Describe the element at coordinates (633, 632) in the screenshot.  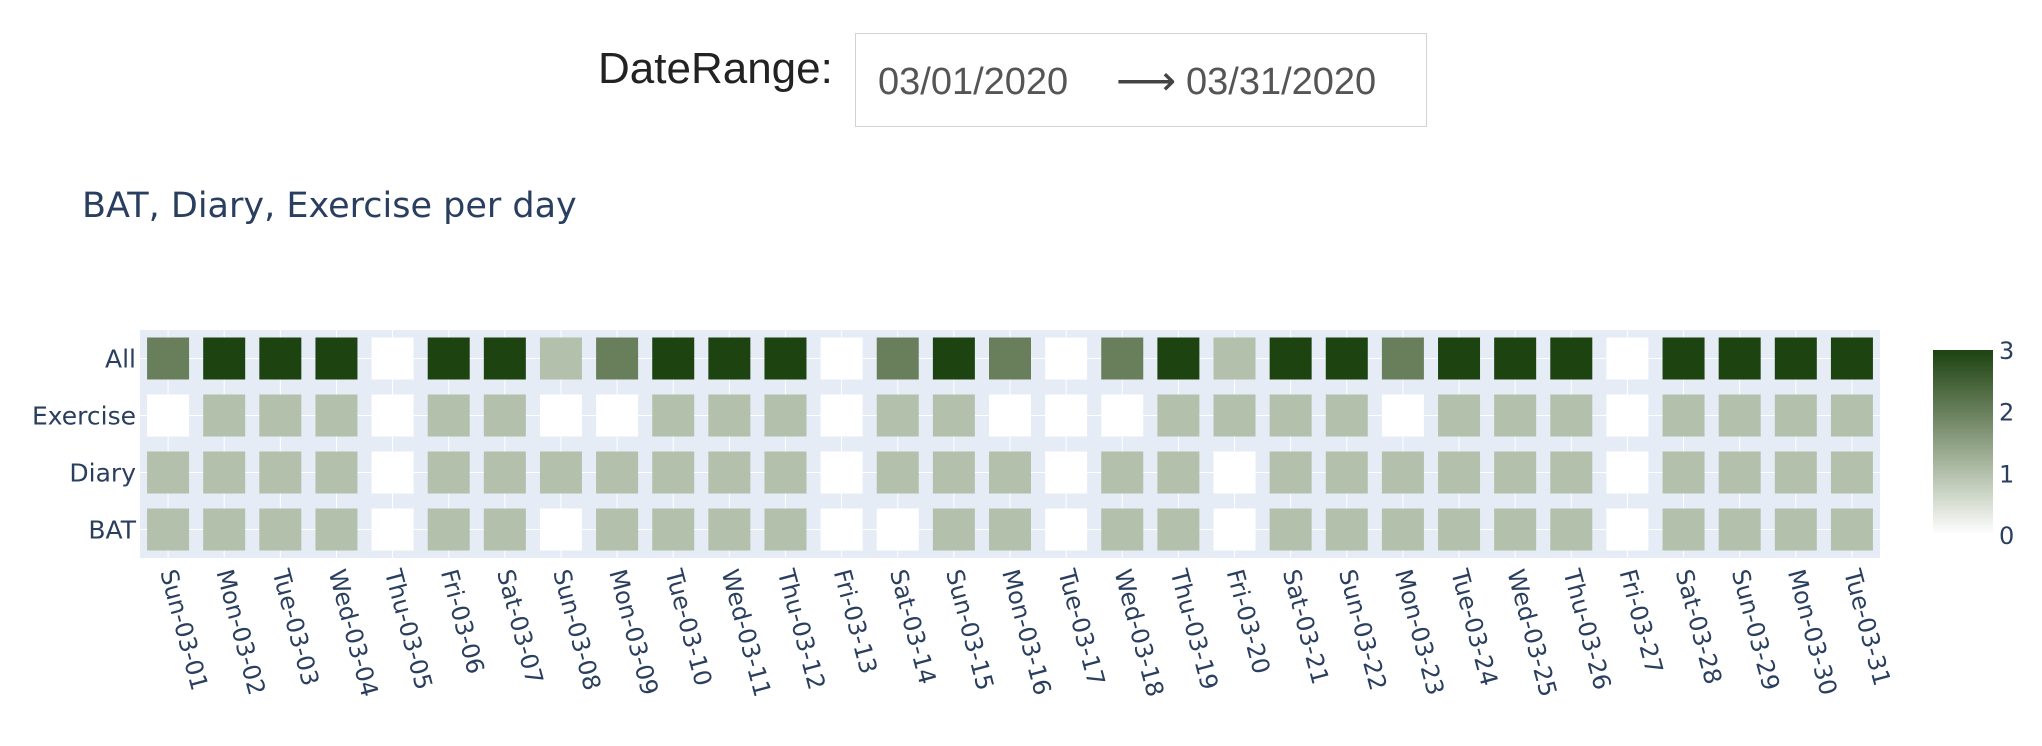
I see `x-tick-label: Mon-03-09` at that location.